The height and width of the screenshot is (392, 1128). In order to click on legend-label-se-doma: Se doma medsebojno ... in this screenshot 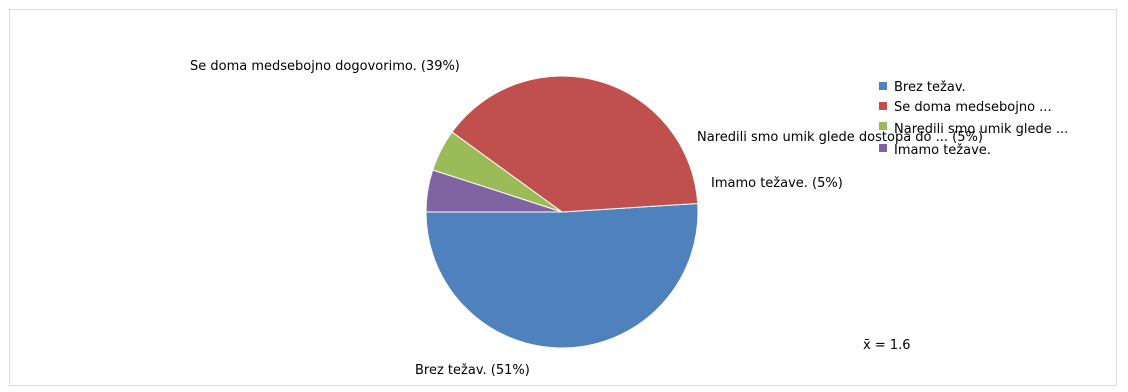, I will do `click(973, 107)`.